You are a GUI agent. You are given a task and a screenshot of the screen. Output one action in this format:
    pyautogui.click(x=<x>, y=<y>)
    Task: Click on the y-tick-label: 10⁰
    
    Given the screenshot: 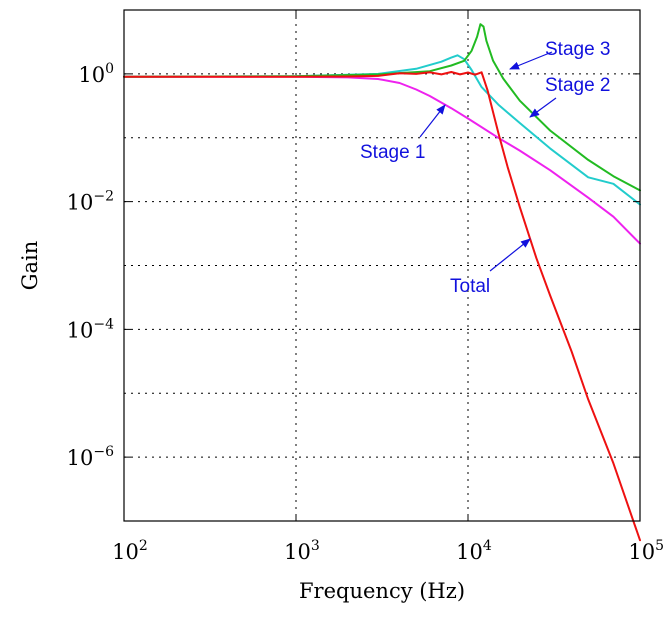 What is the action you would take?
    pyautogui.click(x=96, y=74)
    